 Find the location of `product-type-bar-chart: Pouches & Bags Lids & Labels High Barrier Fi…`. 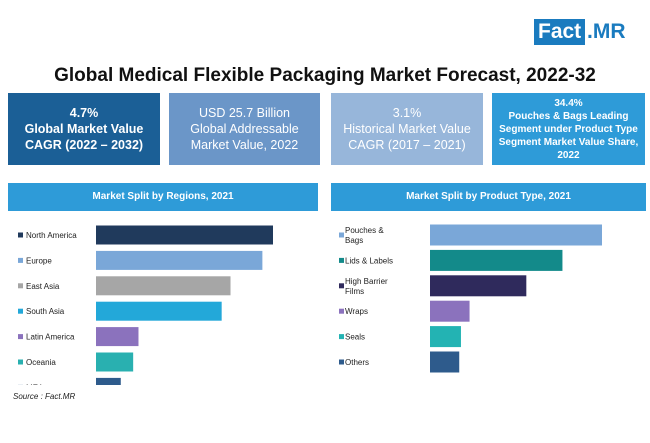

product-type-bar-chart: Pouches & Bags Lids & Labels High Barrier Fi… is located at coordinates (470, 298).